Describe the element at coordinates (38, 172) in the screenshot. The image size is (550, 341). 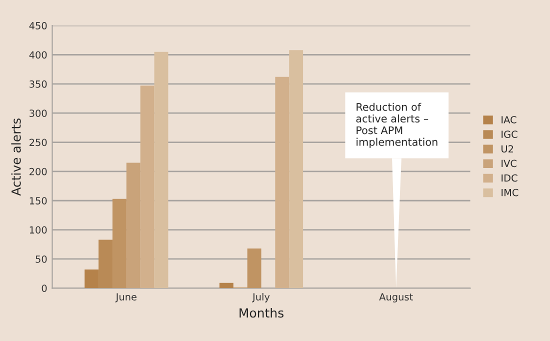
I see `y-tick-label: 200` at that location.